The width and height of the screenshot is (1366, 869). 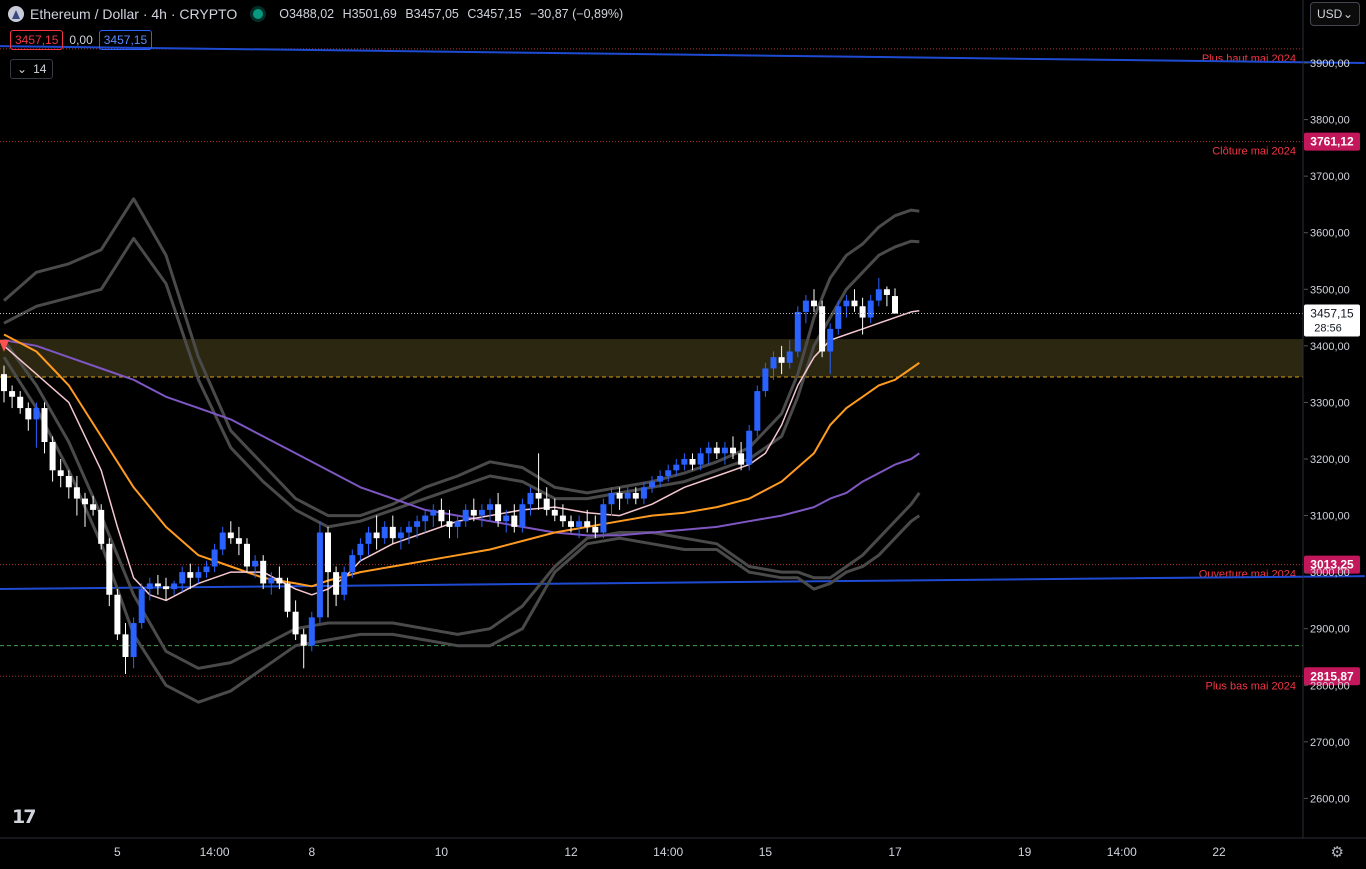 I want to click on tradingview-logo: 17, so click(x=24, y=817).